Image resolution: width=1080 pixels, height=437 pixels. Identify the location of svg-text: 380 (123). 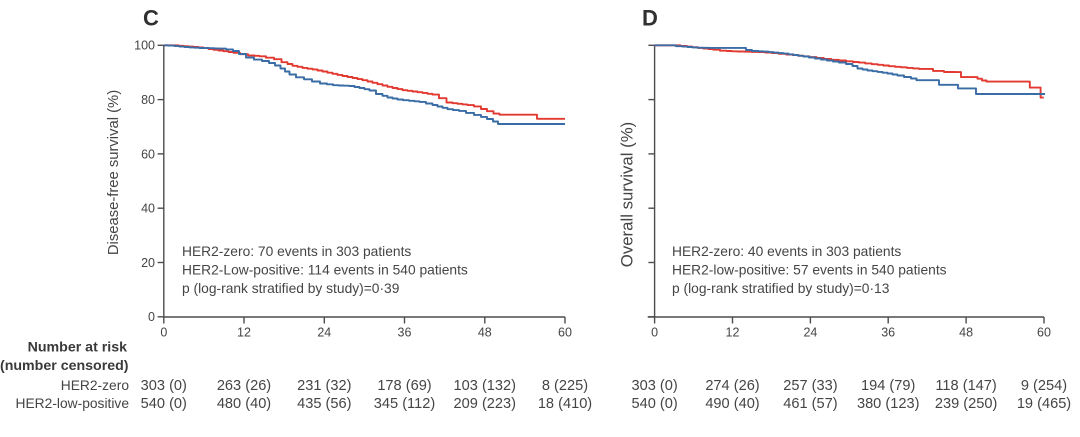
(888, 404).